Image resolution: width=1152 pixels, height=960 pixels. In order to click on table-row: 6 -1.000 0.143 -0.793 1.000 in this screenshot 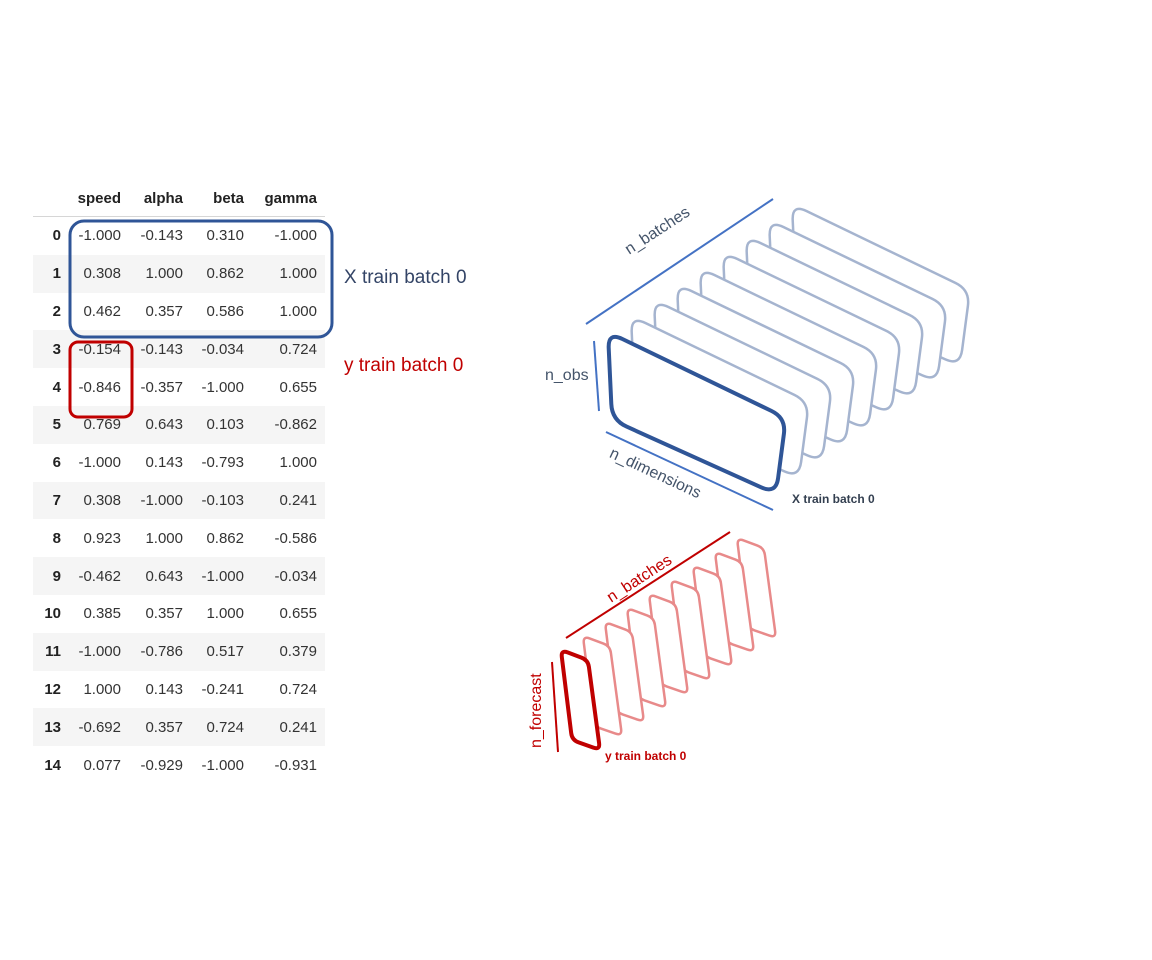, I will do `click(179, 463)`.